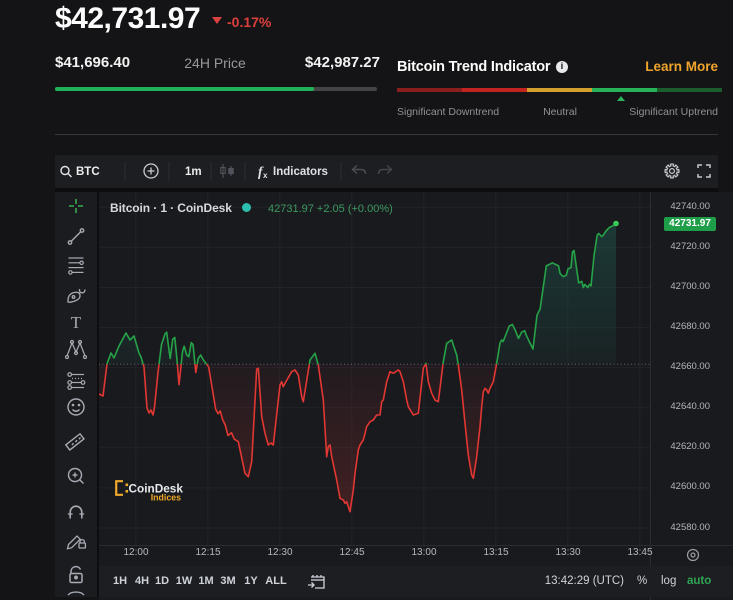  Describe the element at coordinates (265, 175) in the screenshot. I see `svg-text: x` at that location.